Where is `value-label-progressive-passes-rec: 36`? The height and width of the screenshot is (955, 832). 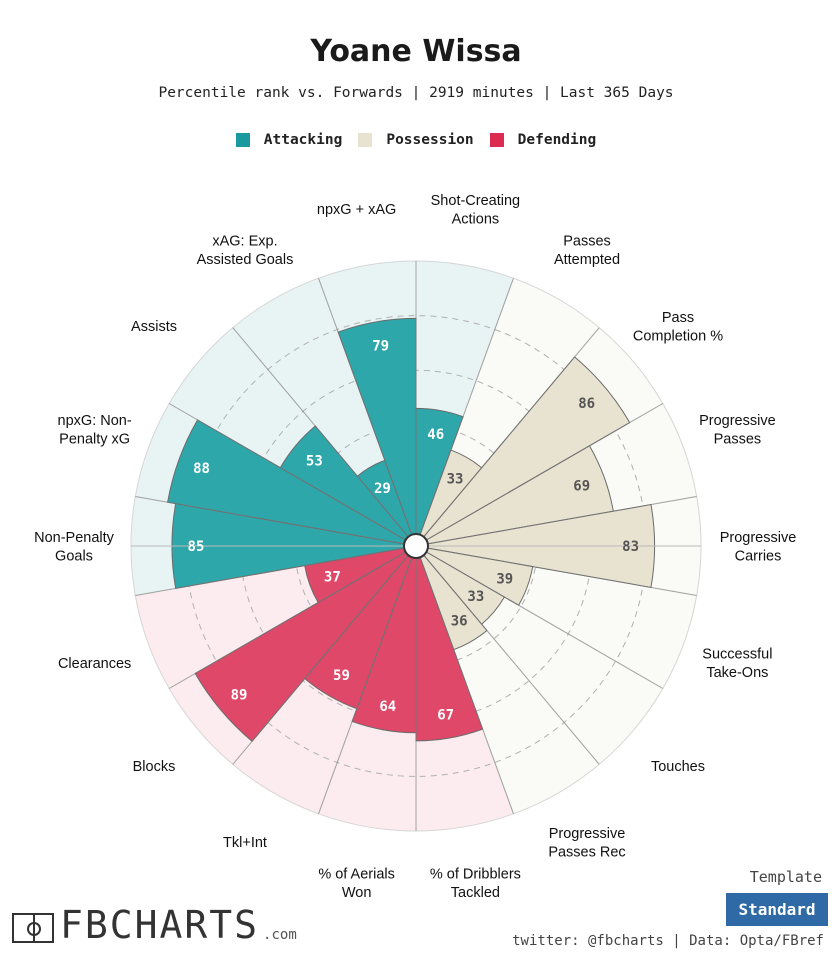
value-label-progressive-passes-rec: 36 is located at coordinates (459, 622).